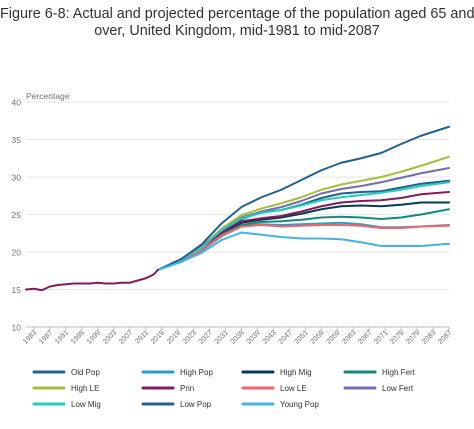  What do you see at coordinates (333, 337) in the screenshot?
I see `x-tick-label: 2059` at bounding box center [333, 337].